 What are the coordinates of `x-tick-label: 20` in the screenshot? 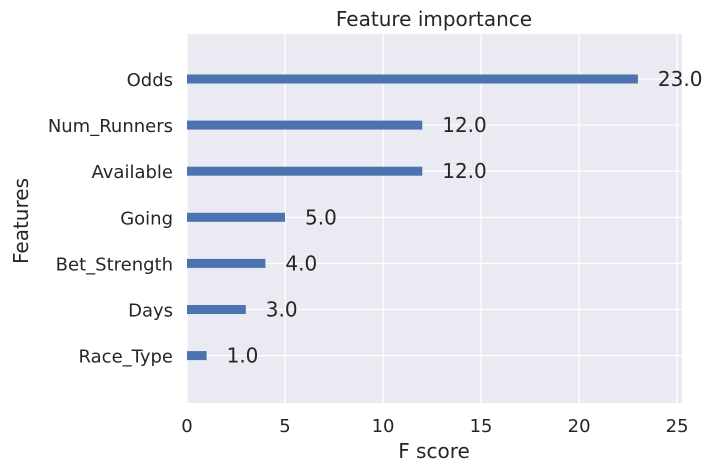 It's located at (579, 426).